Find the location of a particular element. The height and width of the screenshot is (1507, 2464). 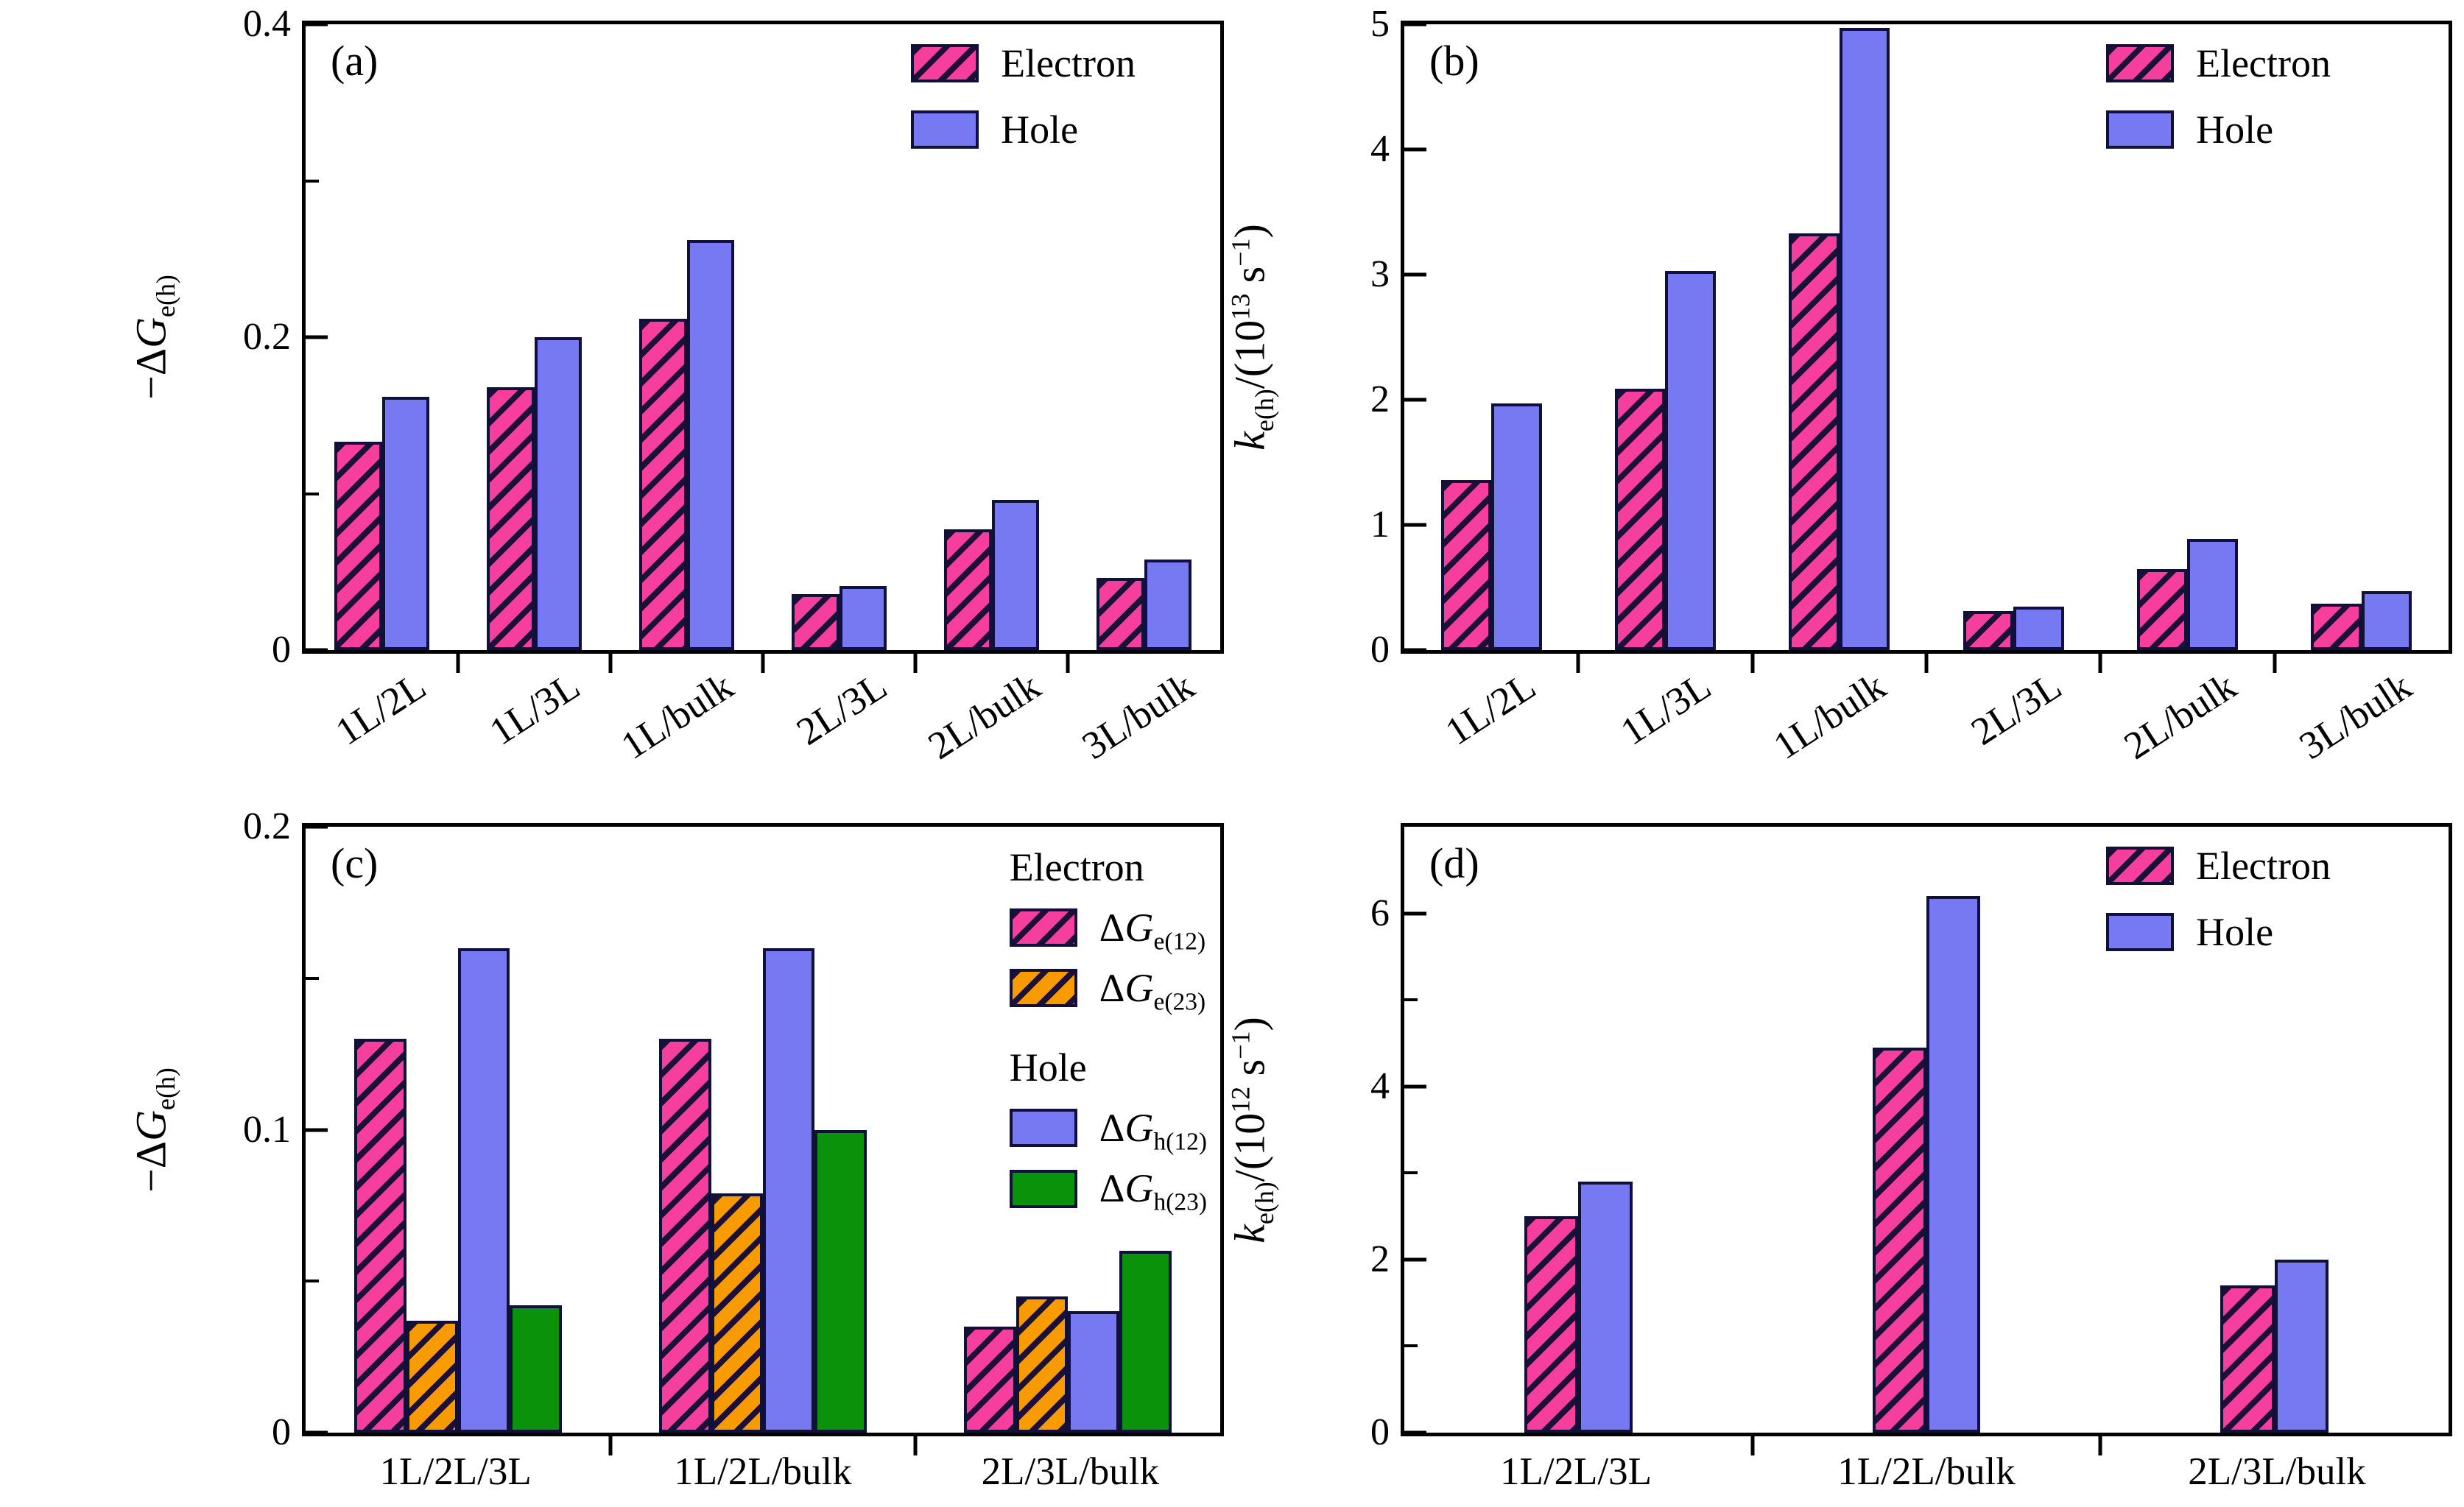

y-axis-label-wrap-a: −ΔGe(h) is located at coordinates (153, 337).